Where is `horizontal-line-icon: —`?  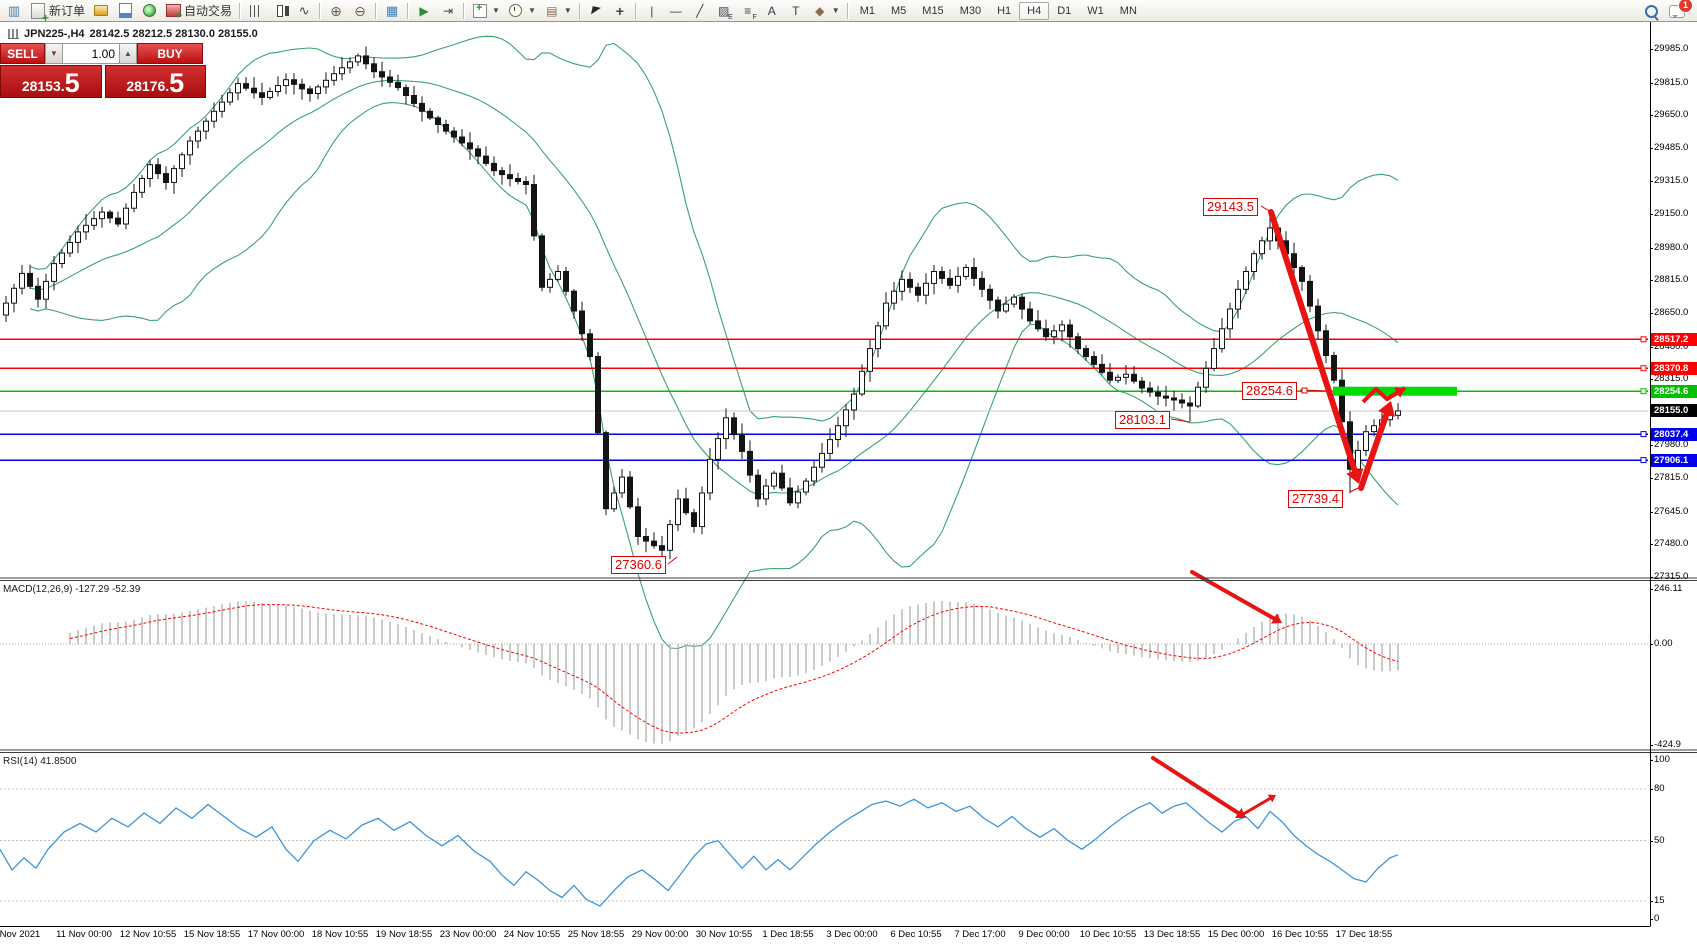
horizontal-line-icon: — is located at coordinates (675, 10).